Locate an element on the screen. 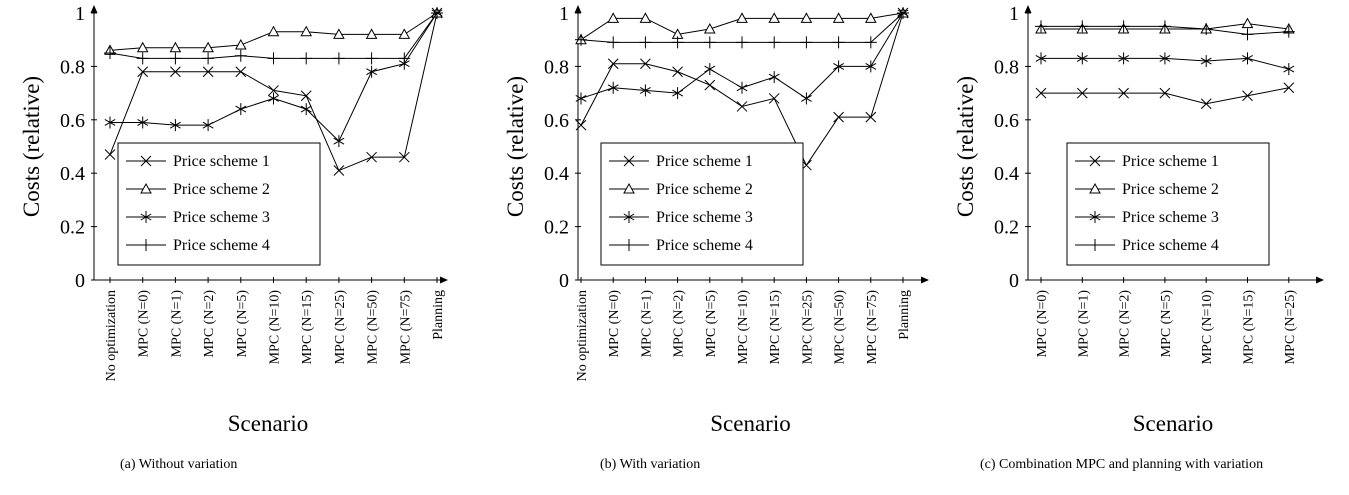 The height and width of the screenshot is (495, 1349). chart-2-x-tick-label: MPC (N=50) is located at coordinates (840, 327).